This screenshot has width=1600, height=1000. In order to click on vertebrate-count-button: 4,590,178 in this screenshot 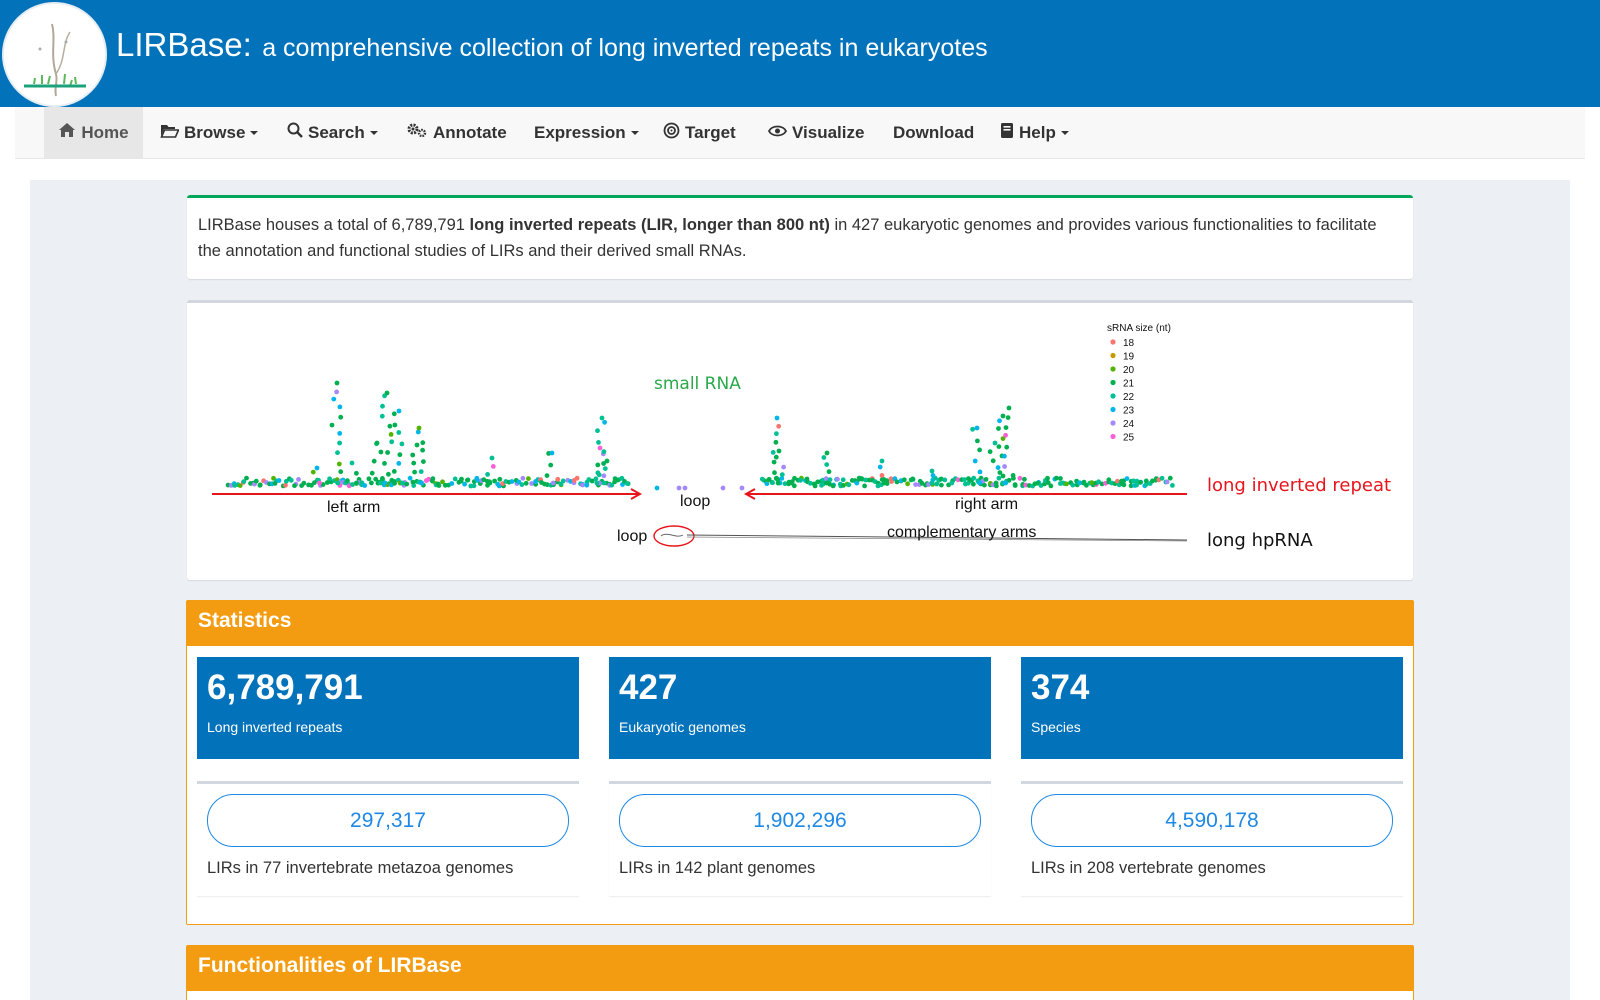, I will do `click(1212, 820)`.